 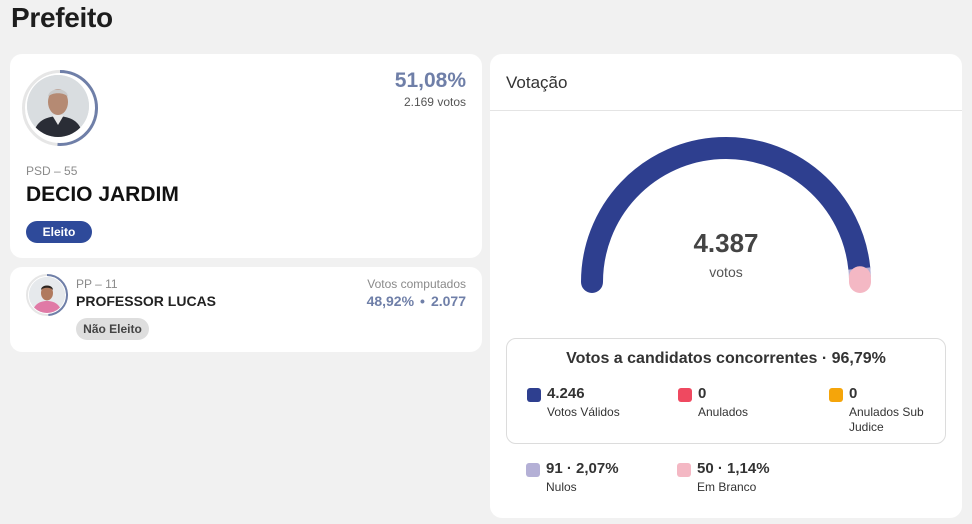 I want to click on party-label: PP – 11, so click(x=97, y=284).